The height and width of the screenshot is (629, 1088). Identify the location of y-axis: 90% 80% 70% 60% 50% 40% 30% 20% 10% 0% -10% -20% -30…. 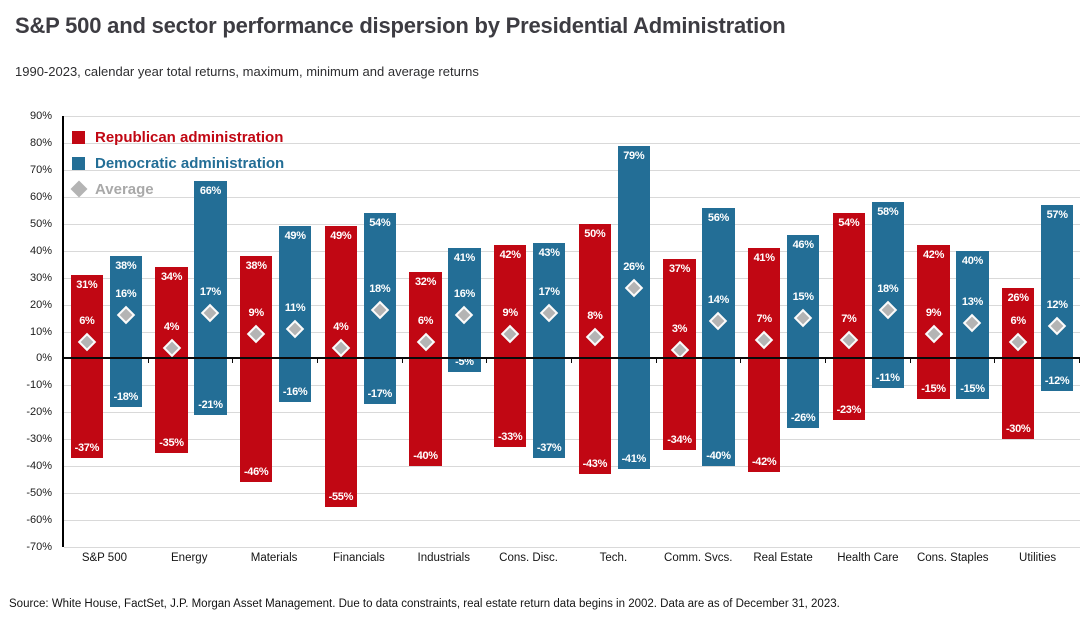
(29, 331).